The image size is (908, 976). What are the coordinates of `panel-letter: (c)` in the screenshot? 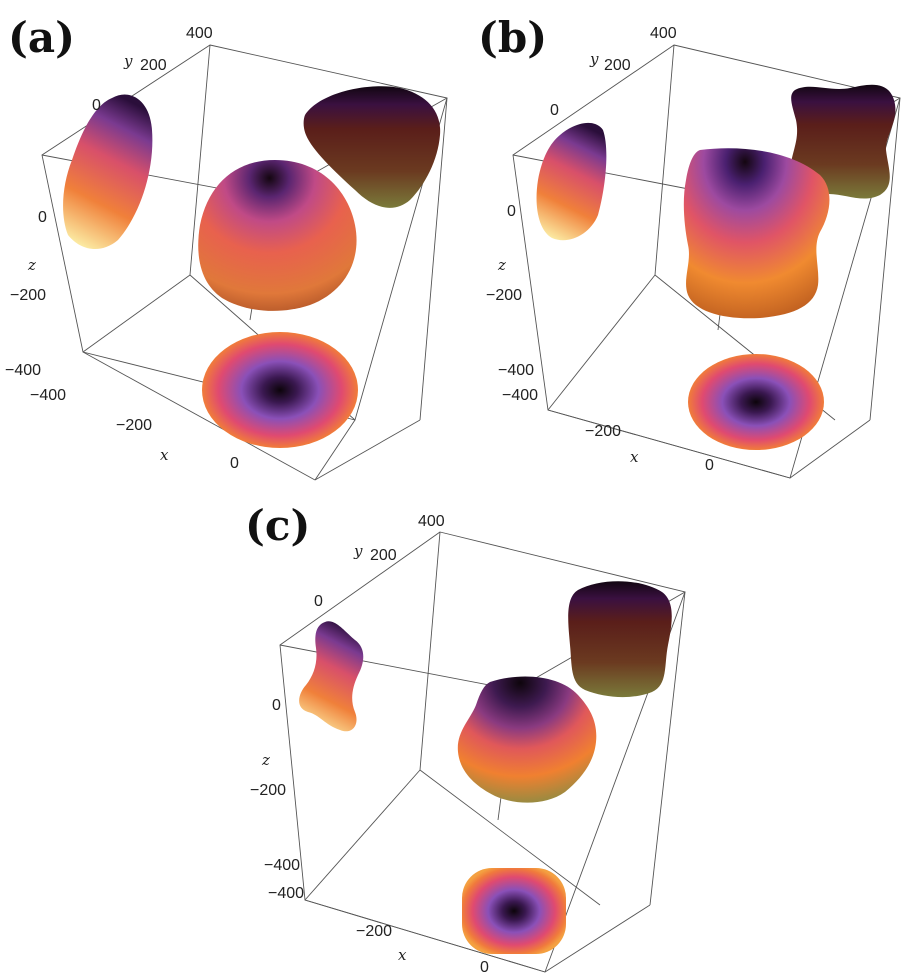 It's located at (277, 525).